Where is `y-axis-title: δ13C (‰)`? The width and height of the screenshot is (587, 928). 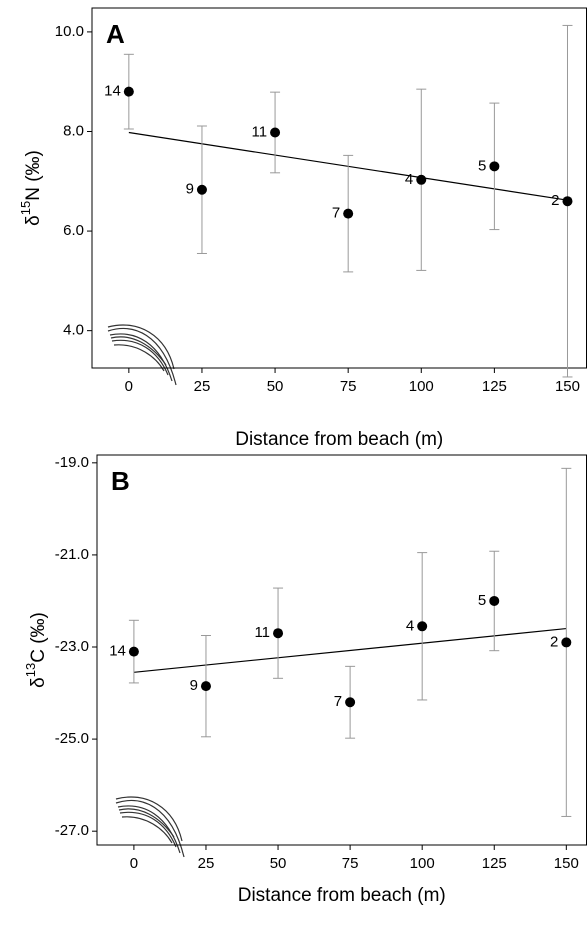
y-axis-title: δ13C (‰) is located at coordinates (36, 650).